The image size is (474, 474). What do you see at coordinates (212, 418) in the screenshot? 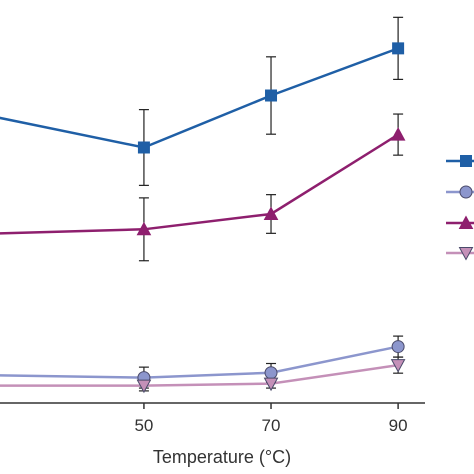
I see `x-axis: 25507090` at bounding box center [212, 418].